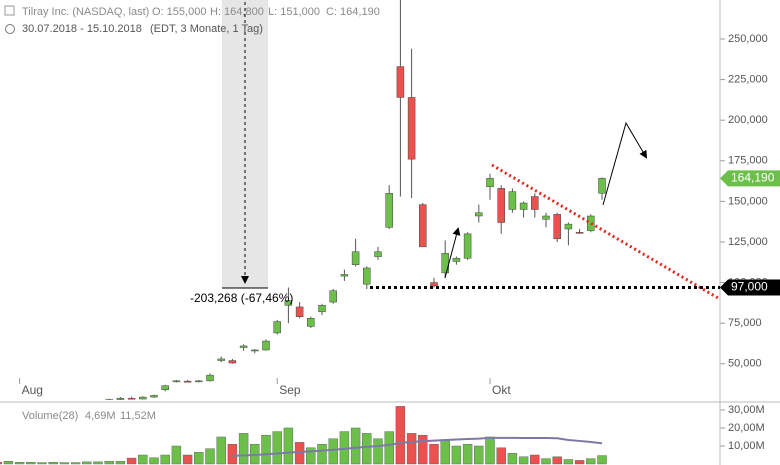  I want to click on price-tag-label: 164,190, so click(753, 178).